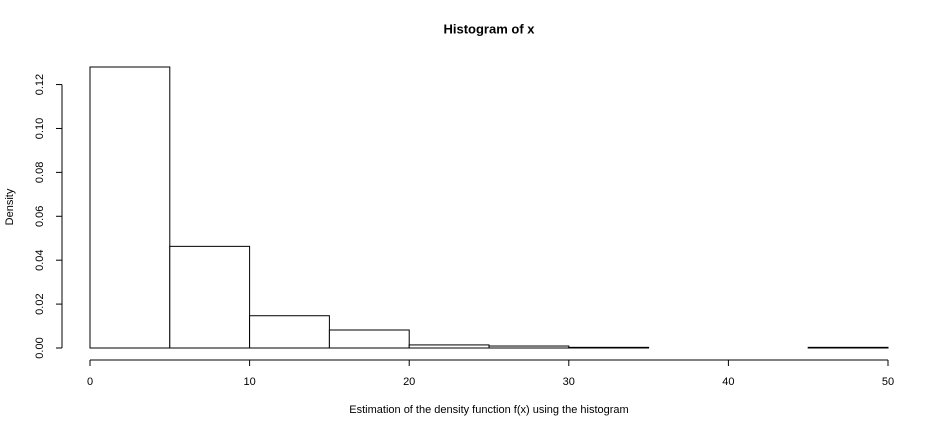  Describe the element at coordinates (90, 382) in the screenshot. I see `x-tick-label: 0` at that location.